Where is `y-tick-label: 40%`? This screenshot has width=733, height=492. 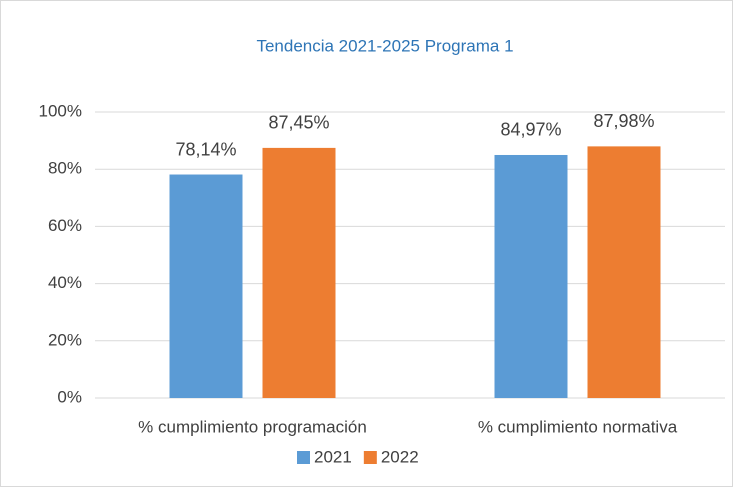 y-tick-label: 40% is located at coordinates (65, 282).